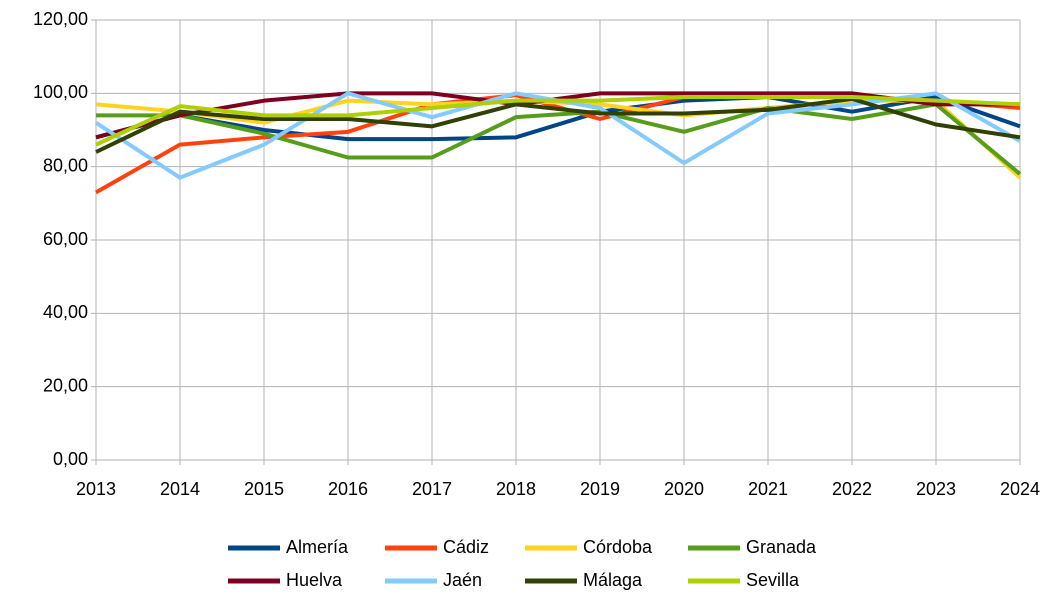 This screenshot has height=595, width=1051. I want to click on legend-label: Málaga, so click(613, 580).